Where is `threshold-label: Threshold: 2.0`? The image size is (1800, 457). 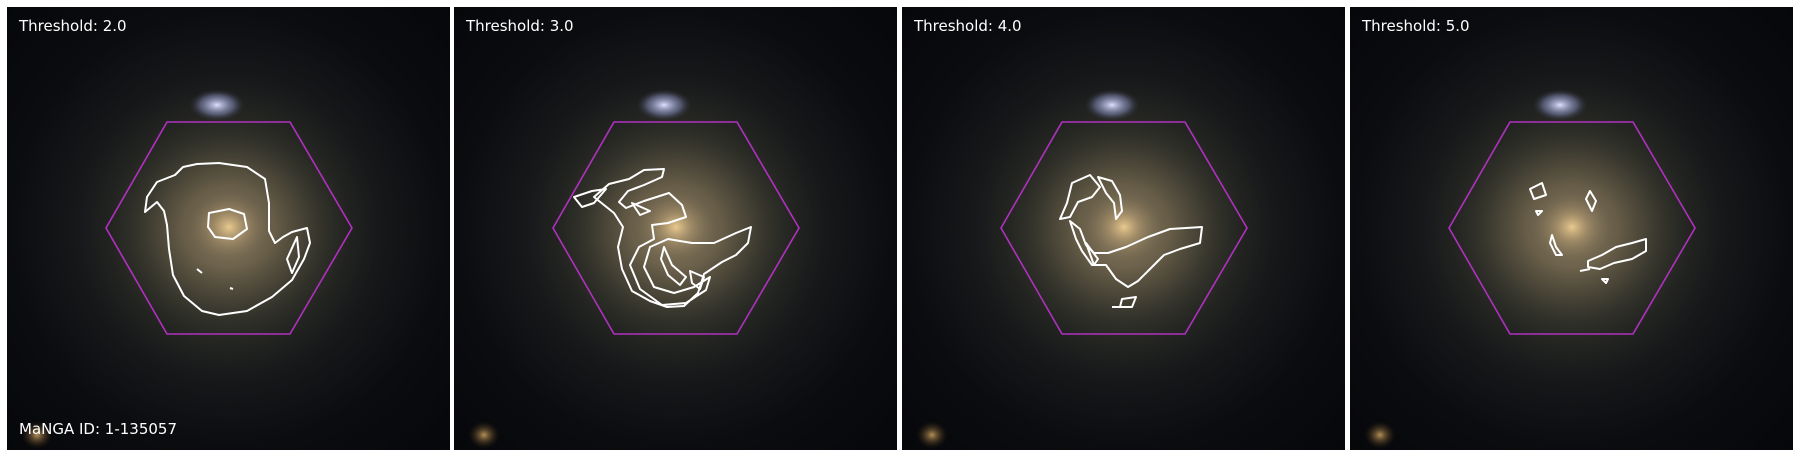
threshold-label: Threshold: 2.0 is located at coordinates (73, 26).